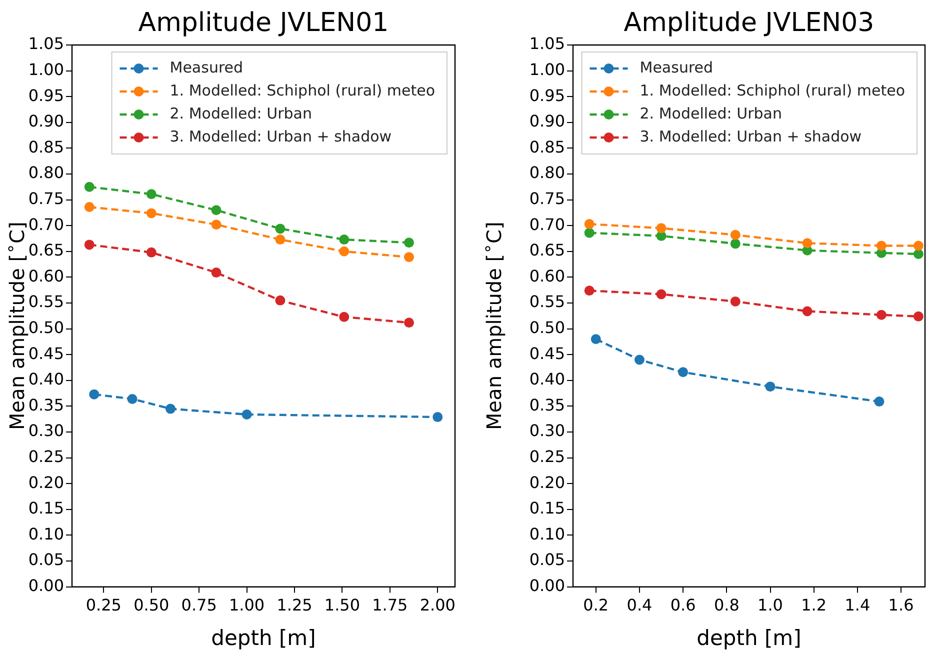 Image resolution: width=930 pixels, height=654 pixels. Describe the element at coordinates (104, 605) in the screenshot. I see `x-tick-label: 0.25` at that location.